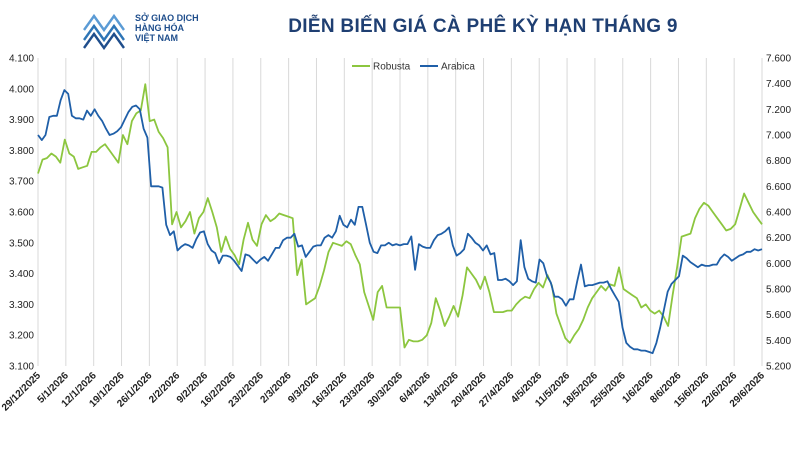 The width and height of the screenshot is (800, 449). What do you see at coordinates (21, 336) in the screenshot?
I see `left-tick-label: 3.200` at bounding box center [21, 336].